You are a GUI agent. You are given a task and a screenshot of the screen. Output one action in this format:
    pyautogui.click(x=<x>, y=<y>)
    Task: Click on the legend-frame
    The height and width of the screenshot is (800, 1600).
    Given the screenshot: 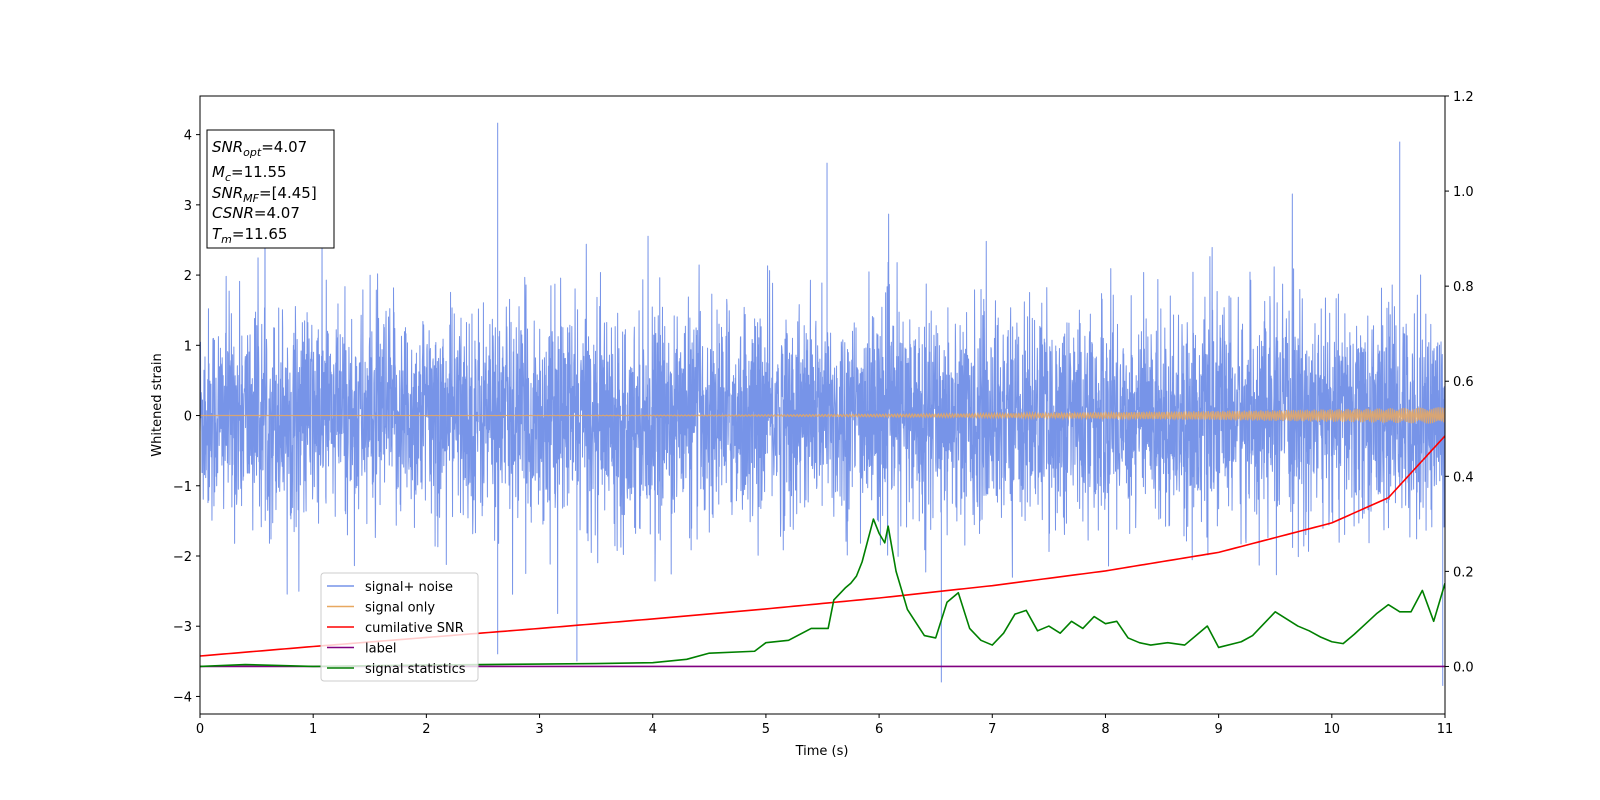 What is the action you would take?
    pyautogui.click(x=399, y=627)
    